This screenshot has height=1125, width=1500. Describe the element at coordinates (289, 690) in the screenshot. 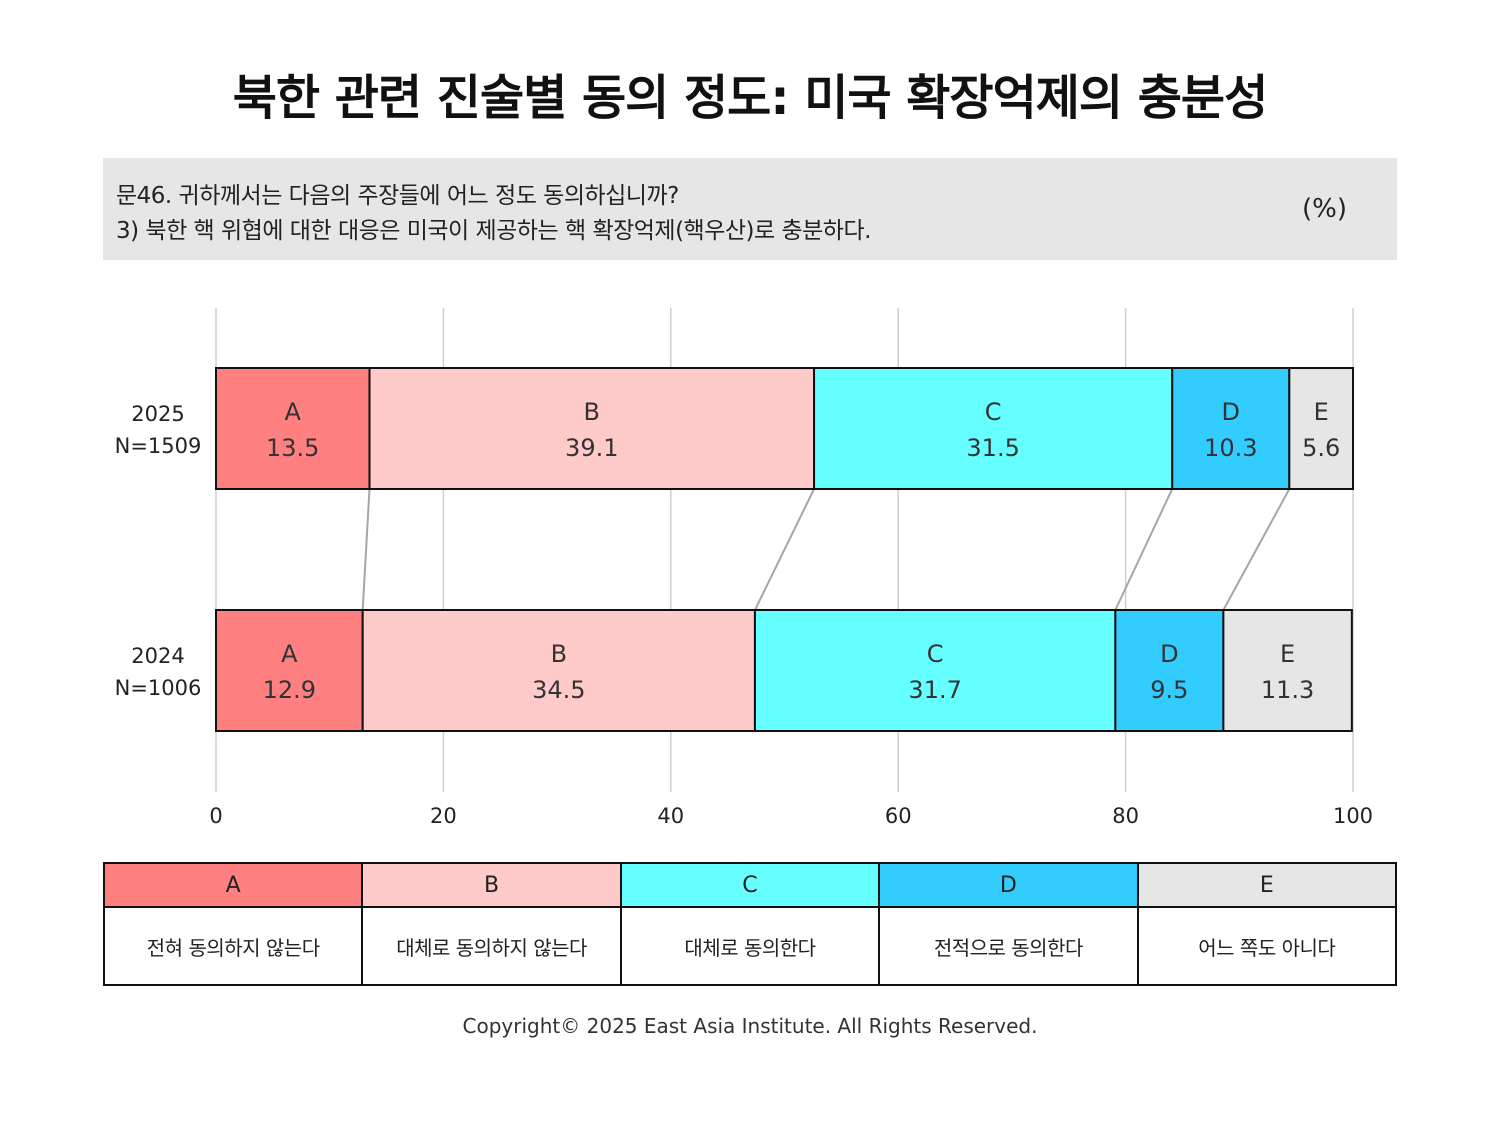

I see `segment-value-label: 12.9` at that location.